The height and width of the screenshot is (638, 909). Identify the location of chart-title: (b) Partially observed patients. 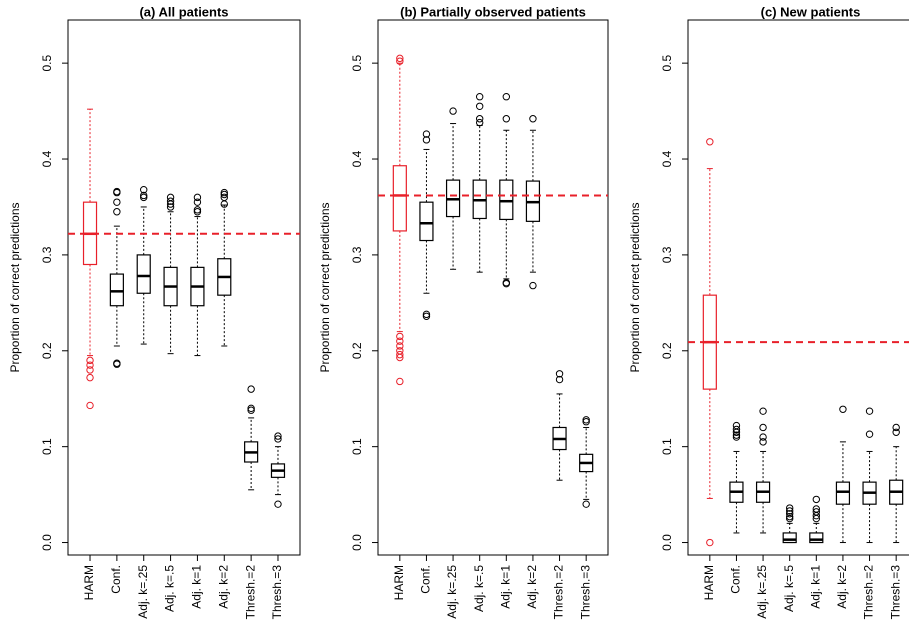
(493, 11).